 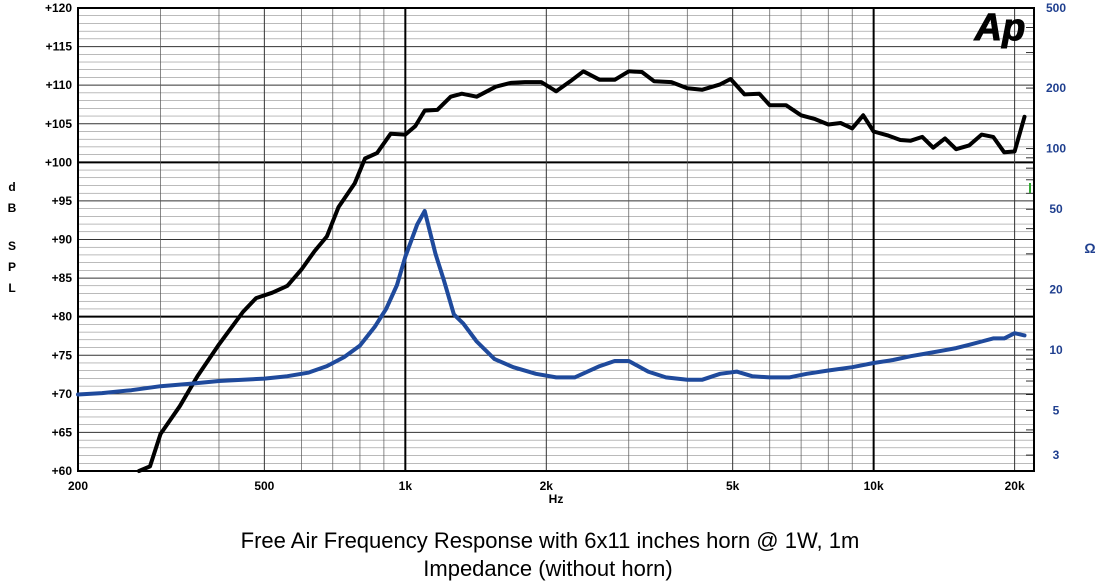 I want to click on x-tick-label: 1k, so click(x=406, y=486).